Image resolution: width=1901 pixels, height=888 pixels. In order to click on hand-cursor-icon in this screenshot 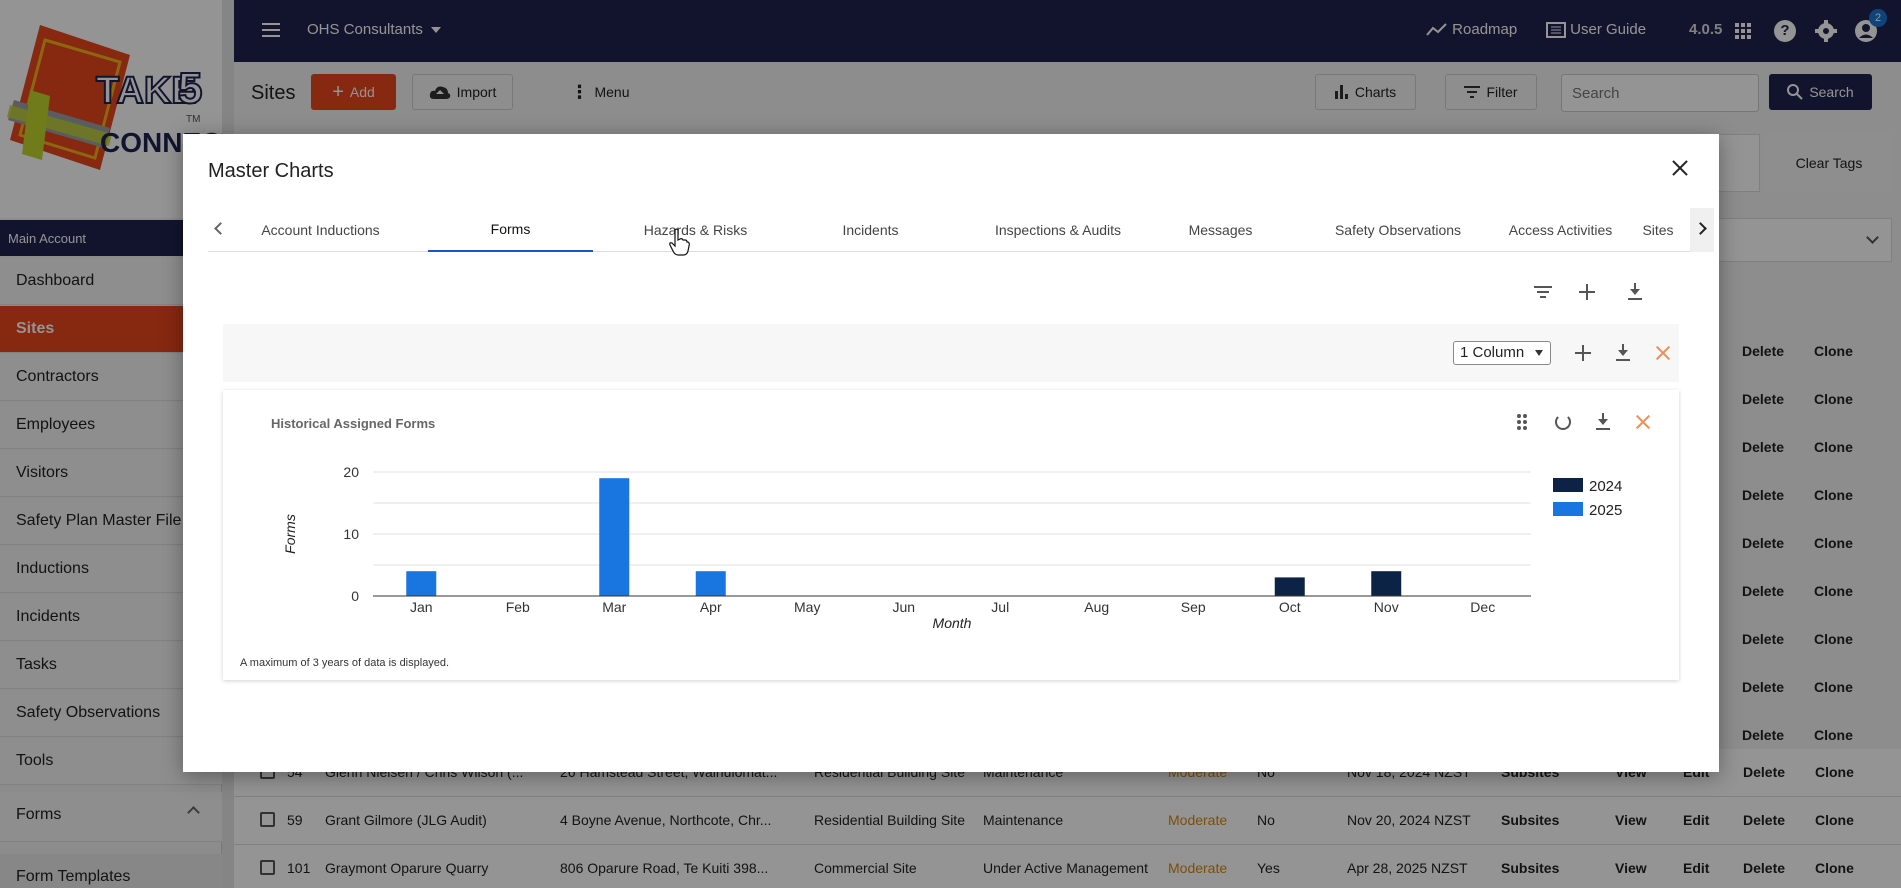, I will do `click(679, 242)`.